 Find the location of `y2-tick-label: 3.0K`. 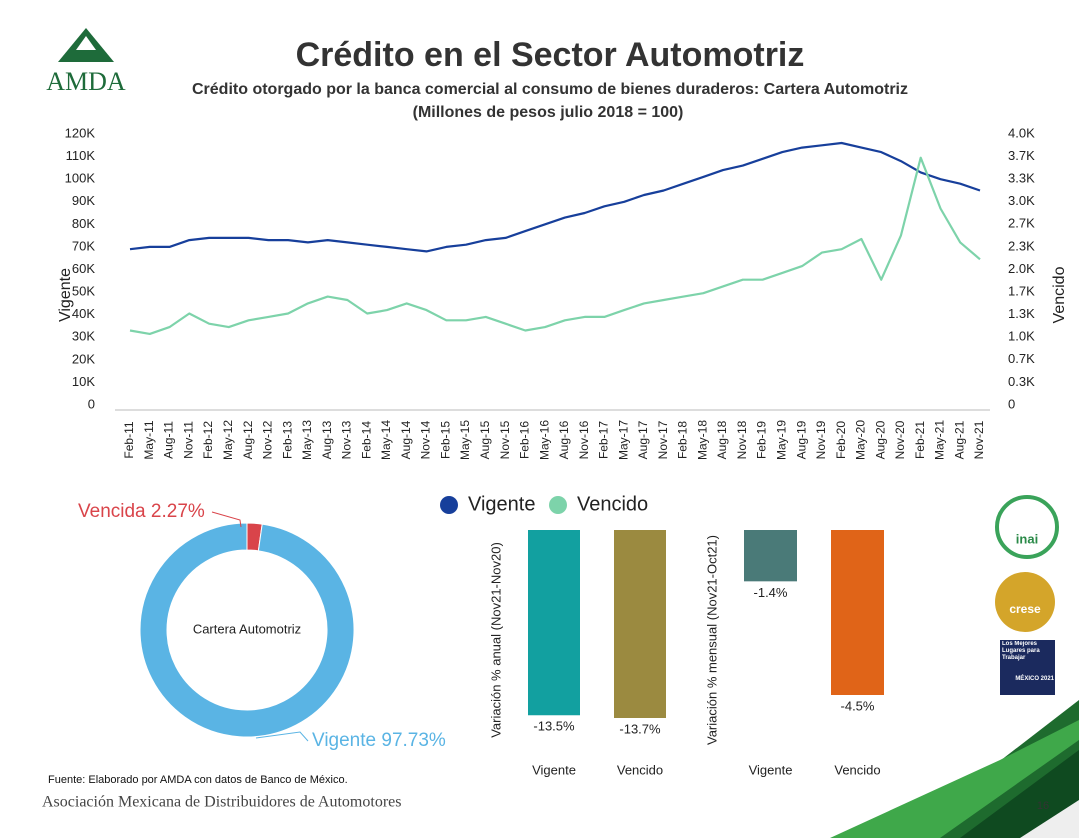

y2-tick-label: 3.0K is located at coordinates (1021, 200).